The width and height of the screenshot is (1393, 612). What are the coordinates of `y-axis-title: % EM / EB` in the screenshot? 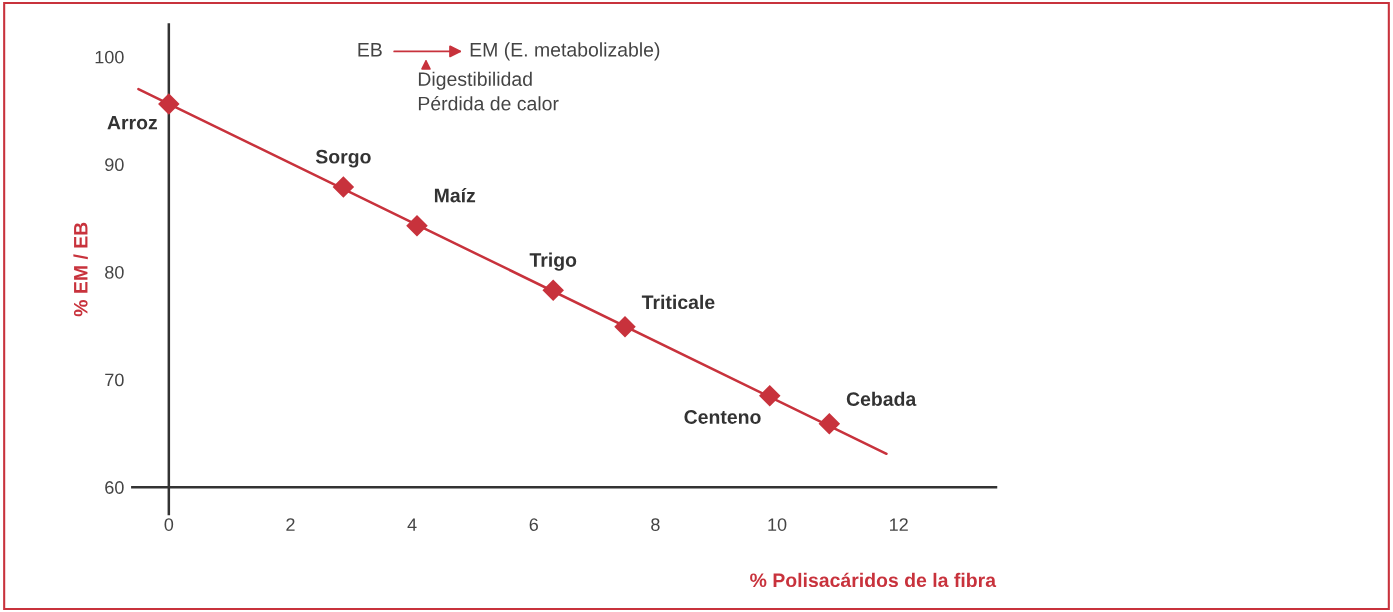 It's located at (80, 269).